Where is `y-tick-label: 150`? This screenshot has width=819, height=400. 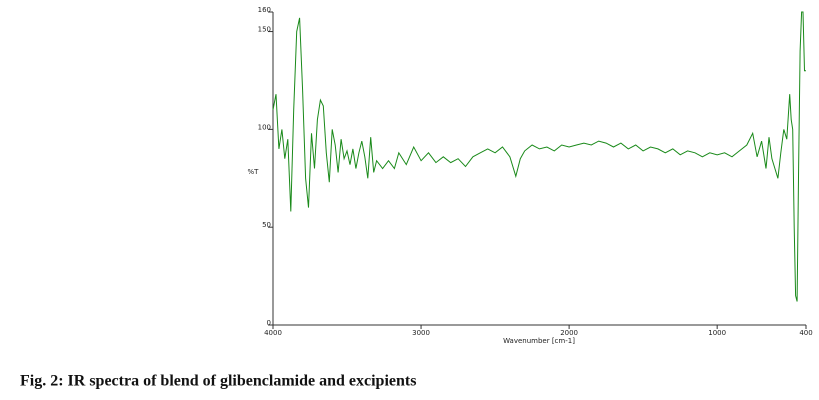 y-tick-label: 150 is located at coordinates (264, 30).